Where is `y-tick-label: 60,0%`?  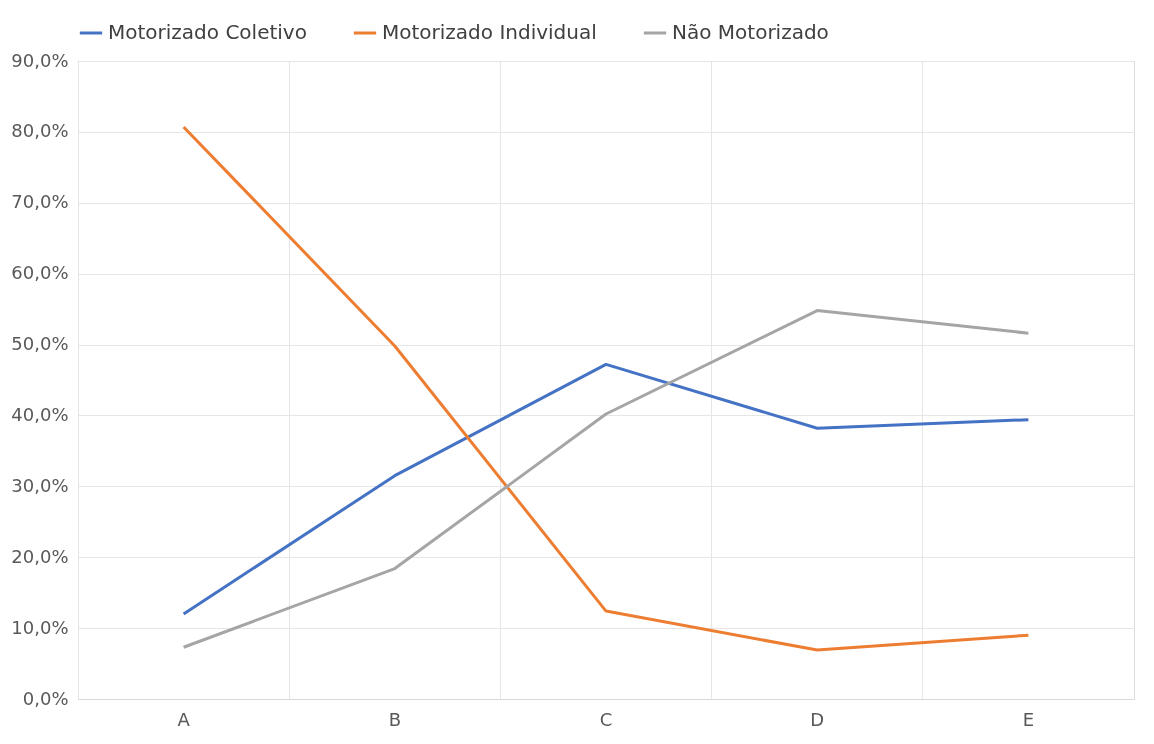
y-tick-label: 60,0% is located at coordinates (40, 273).